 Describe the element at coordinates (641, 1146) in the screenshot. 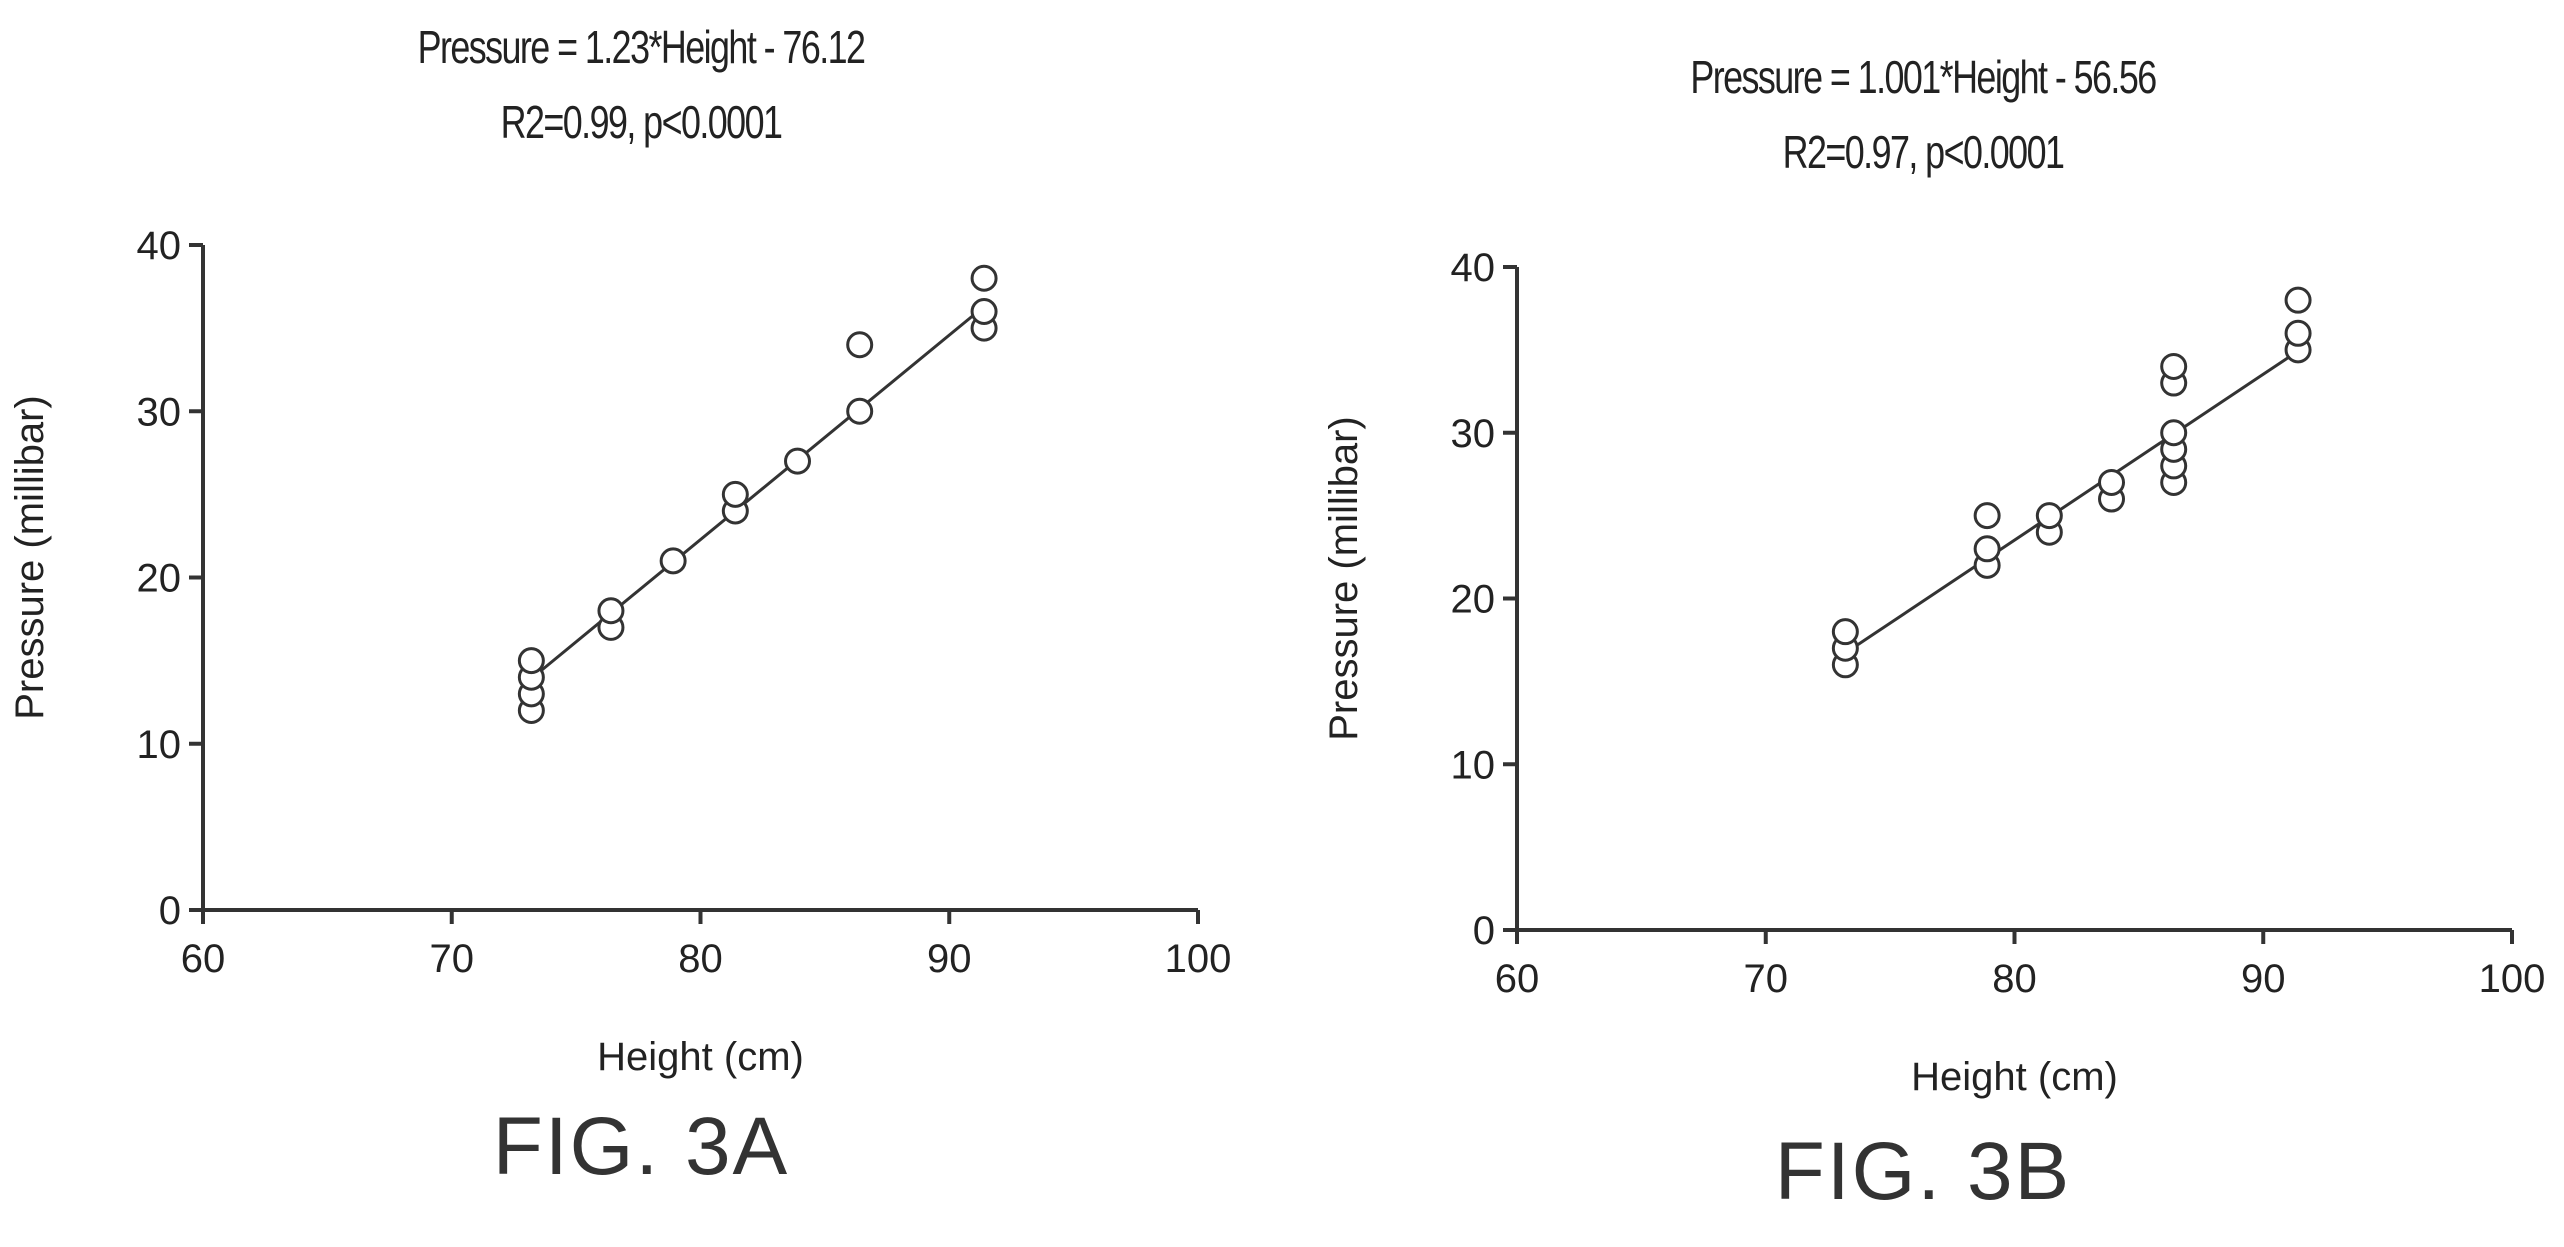

I see `figure-label: FIG. 3A` at that location.